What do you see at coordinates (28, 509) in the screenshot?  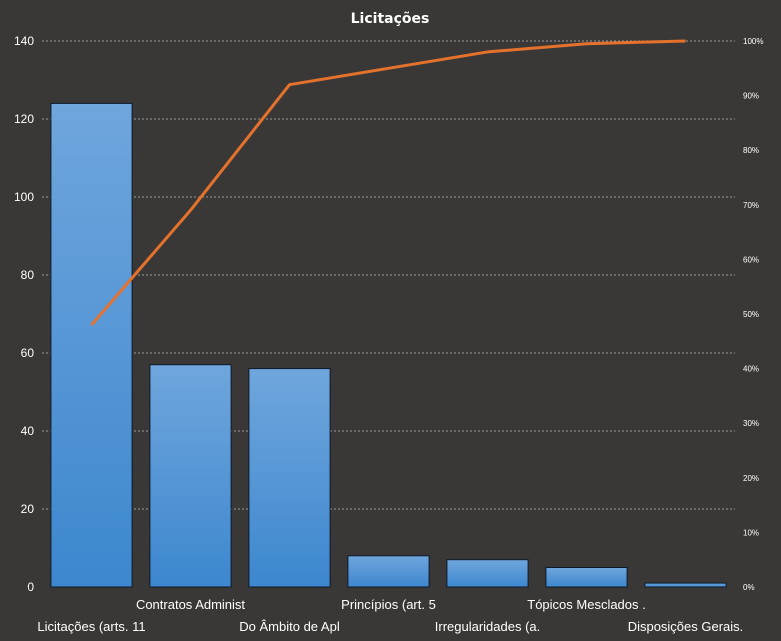 I see `y-tick-label: 20` at bounding box center [28, 509].